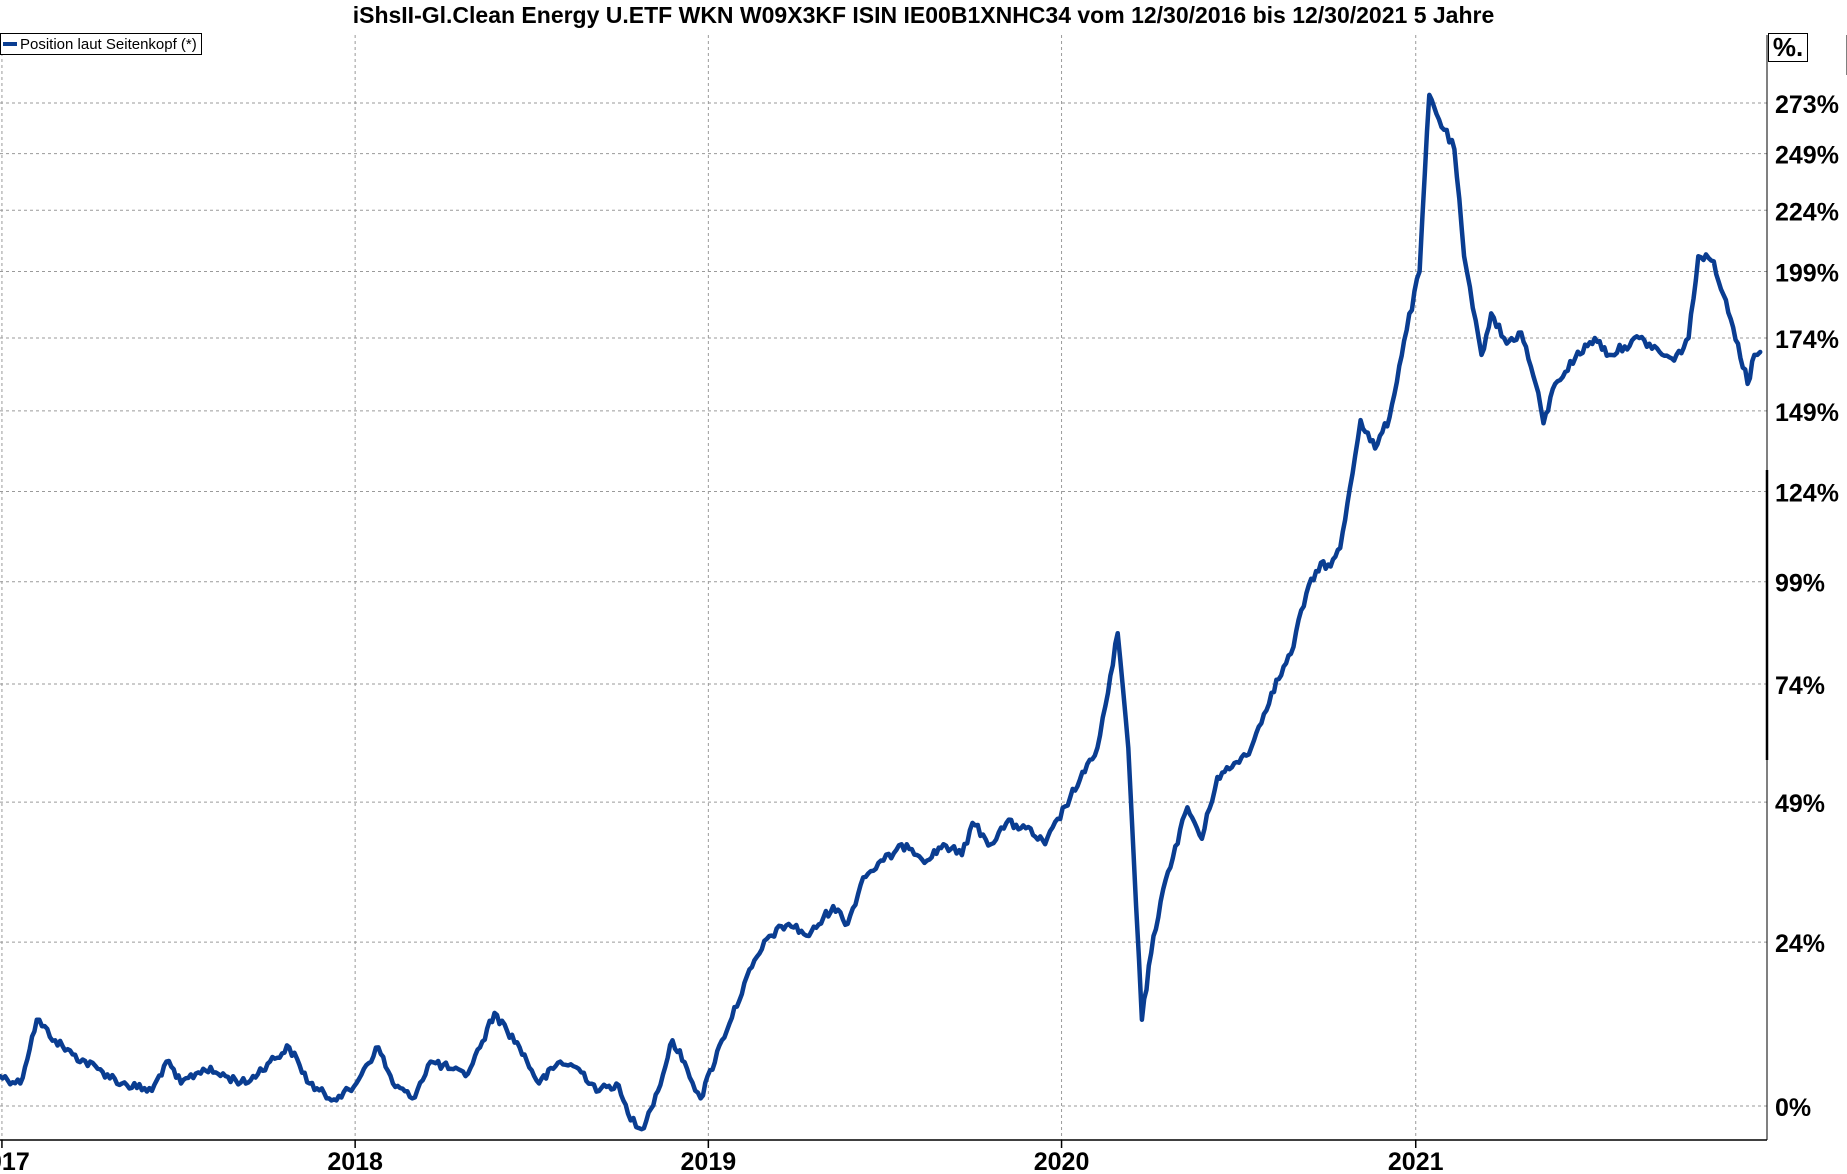  What do you see at coordinates (1062, 1161) in the screenshot?
I see `x-tick-label: 2020` at bounding box center [1062, 1161].